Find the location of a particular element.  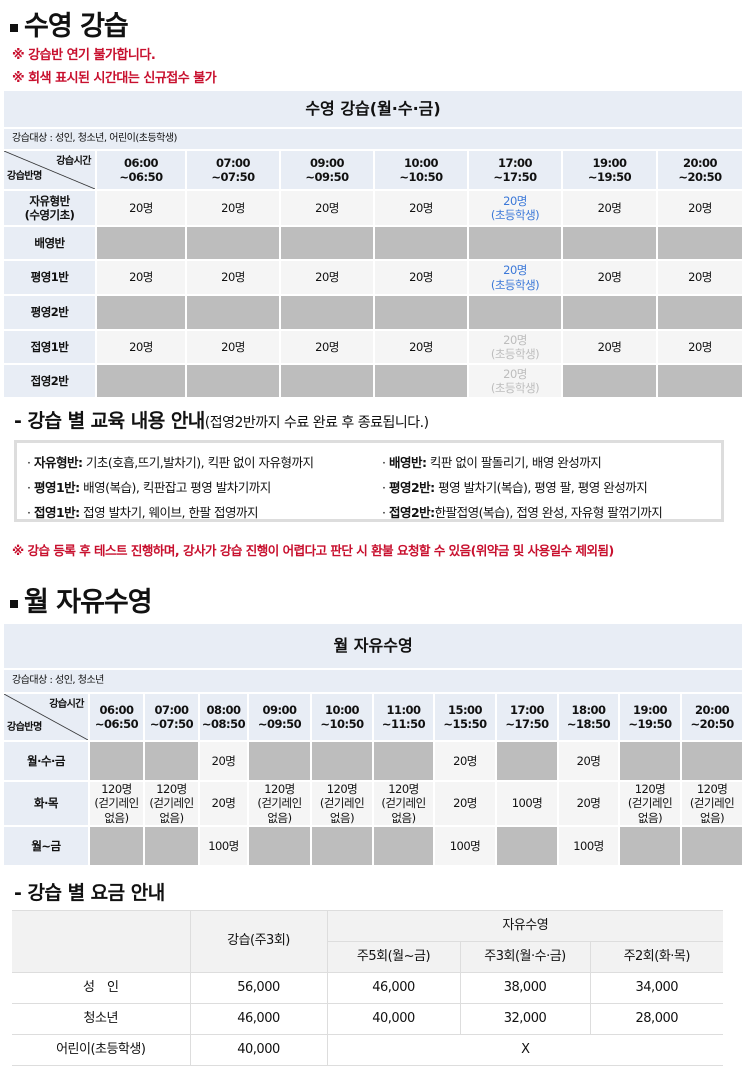

fee-category: 청소년 is located at coordinates (101, 1019).